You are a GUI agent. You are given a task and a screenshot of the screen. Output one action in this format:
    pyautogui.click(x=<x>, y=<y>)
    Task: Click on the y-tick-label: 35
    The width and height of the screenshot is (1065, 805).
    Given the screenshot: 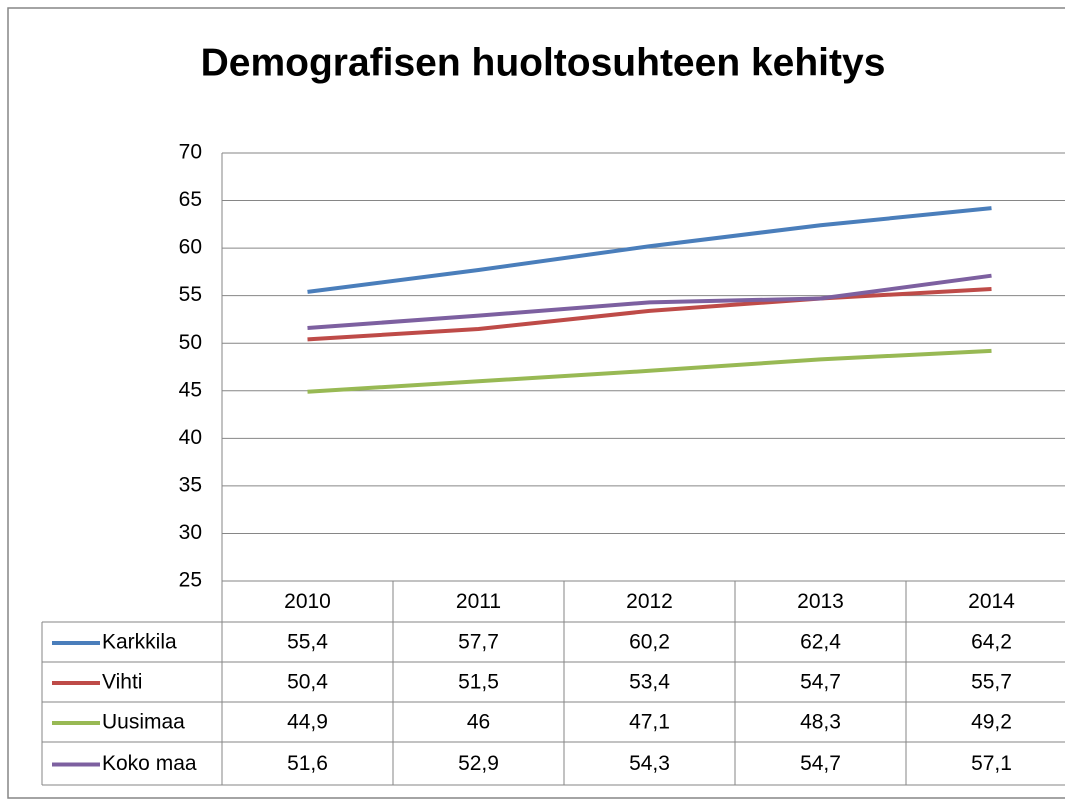 What is the action you would take?
    pyautogui.click(x=190, y=484)
    